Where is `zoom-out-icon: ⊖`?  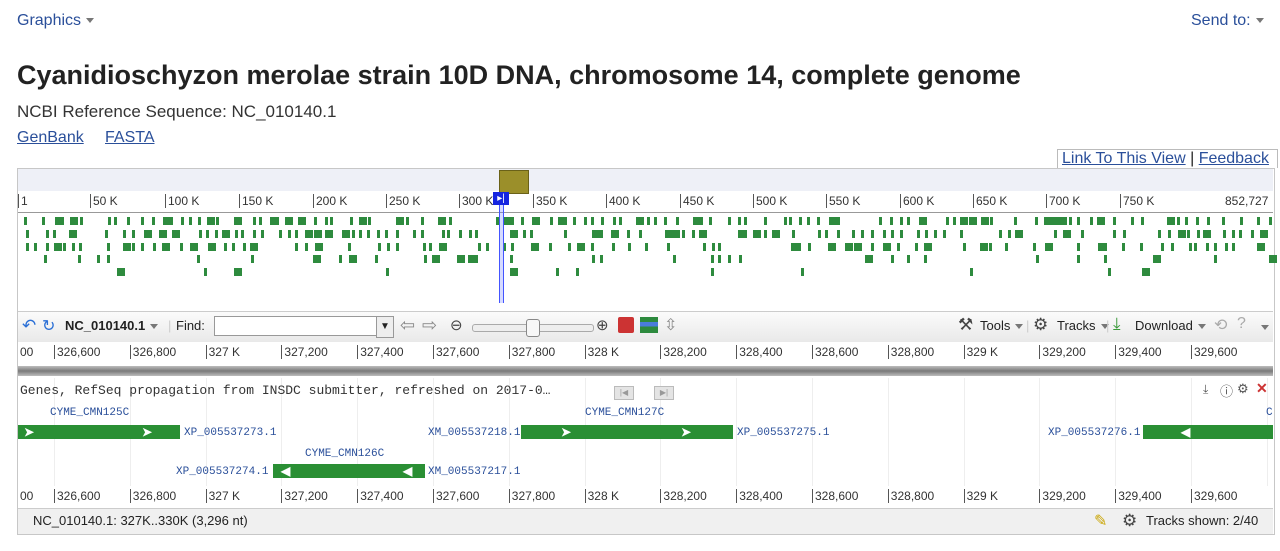
zoom-out-icon: ⊖ is located at coordinates (456, 325).